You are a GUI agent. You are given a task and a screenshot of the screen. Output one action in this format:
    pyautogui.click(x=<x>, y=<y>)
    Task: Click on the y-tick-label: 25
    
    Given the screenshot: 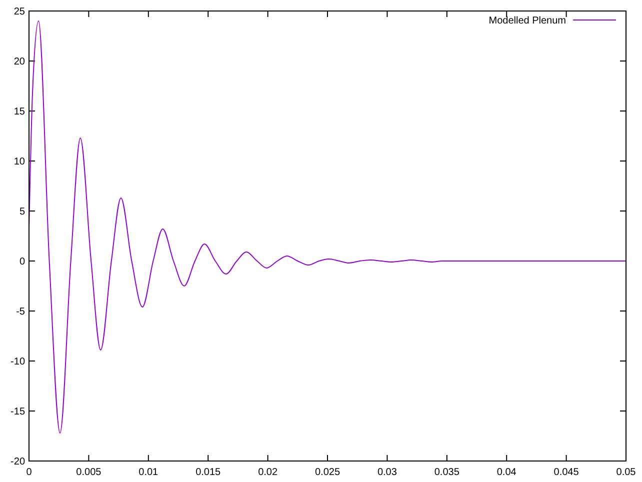 What is the action you would take?
    pyautogui.click(x=20, y=12)
    